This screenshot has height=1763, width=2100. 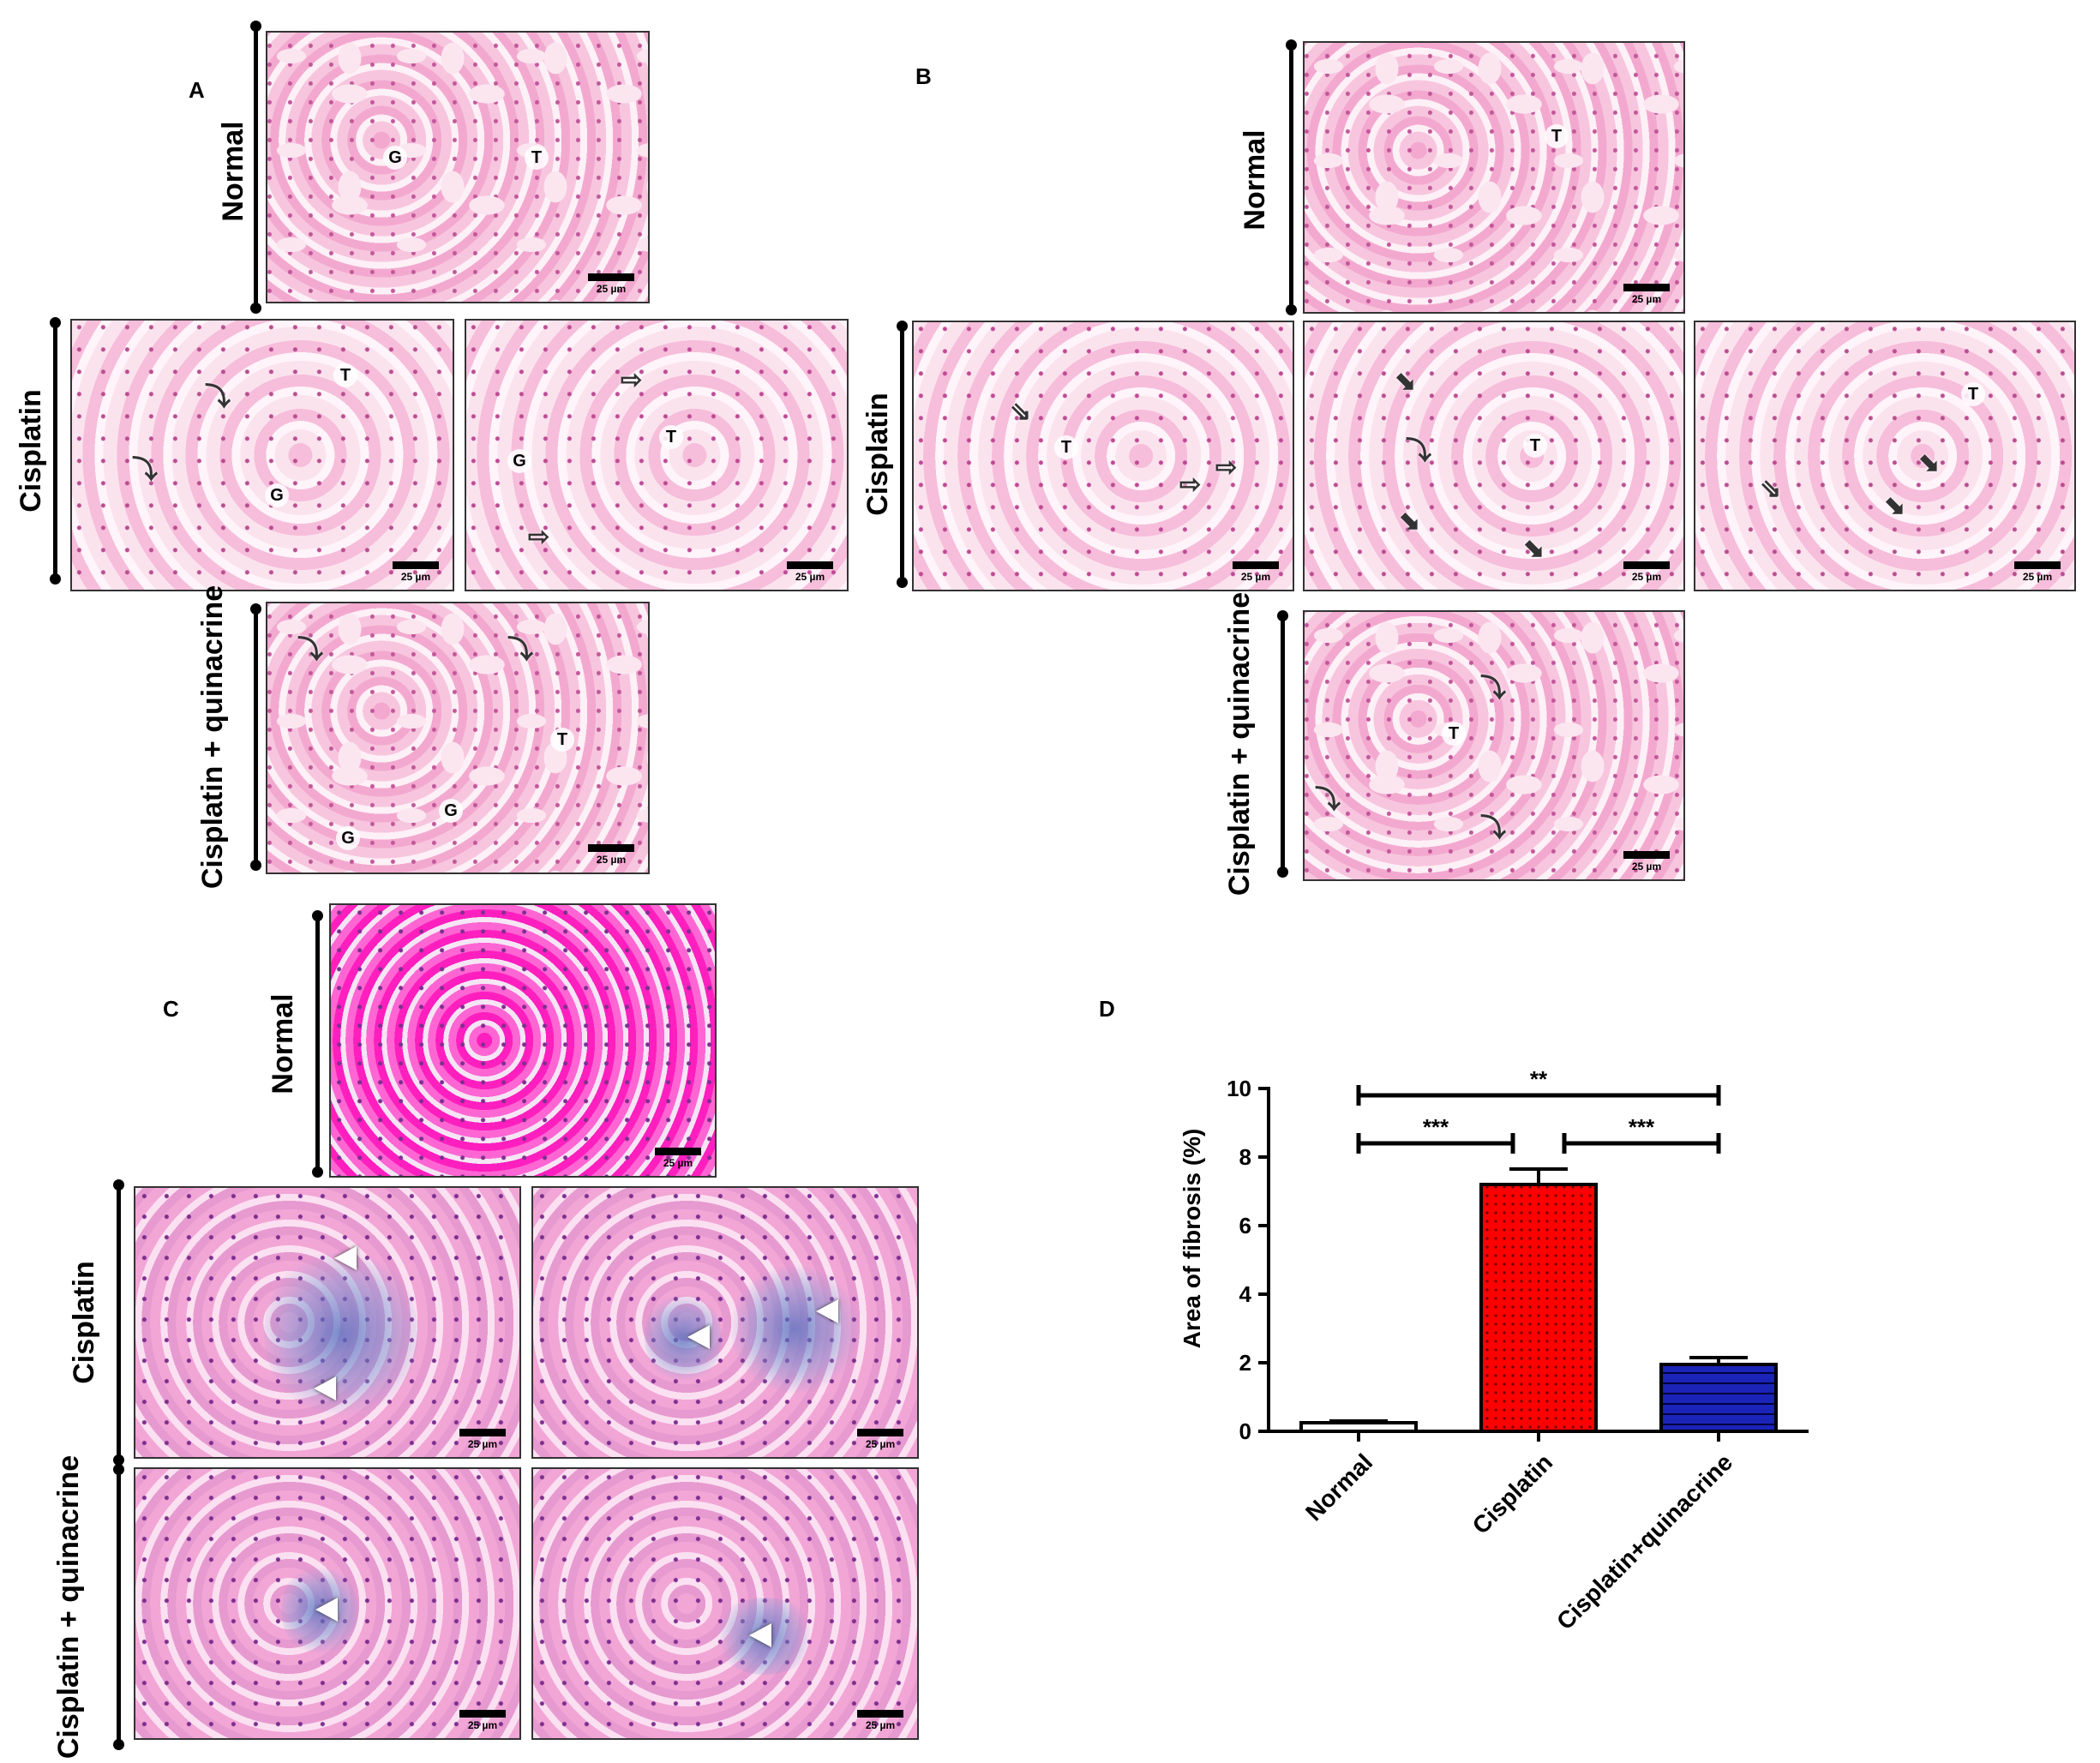 What do you see at coordinates (118, 1607) in the screenshot?
I see `group-bracket-c-cis-quin` at bounding box center [118, 1607].